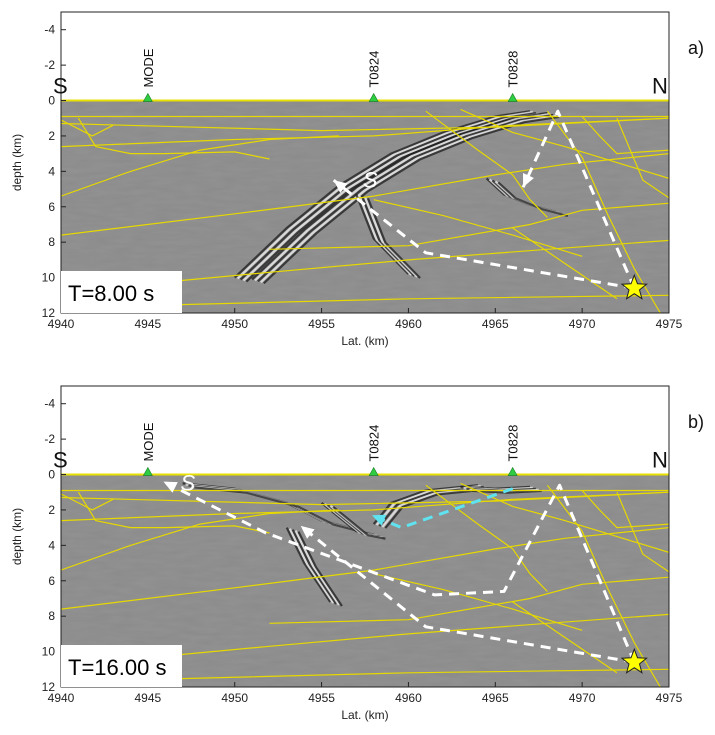 The width and height of the screenshot is (715, 735). What do you see at coordinates (234, 324) in the screenshot?
I see `x-tick-label: 4950` at bounding box center [234, 324].